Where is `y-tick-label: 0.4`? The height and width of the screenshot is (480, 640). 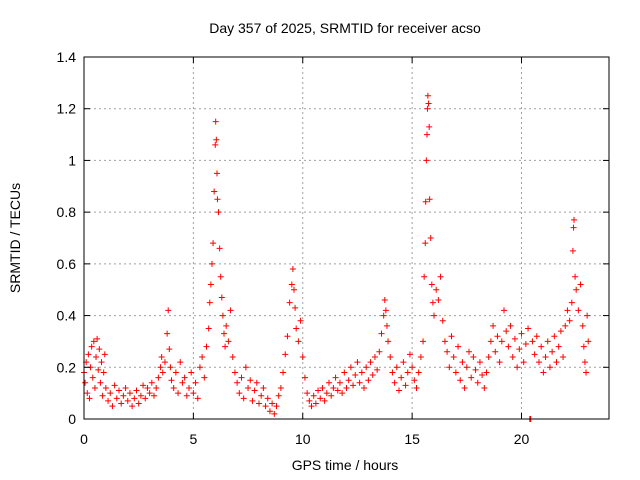 y-tick-label: 0.4 is located at coordinates (67, 316).